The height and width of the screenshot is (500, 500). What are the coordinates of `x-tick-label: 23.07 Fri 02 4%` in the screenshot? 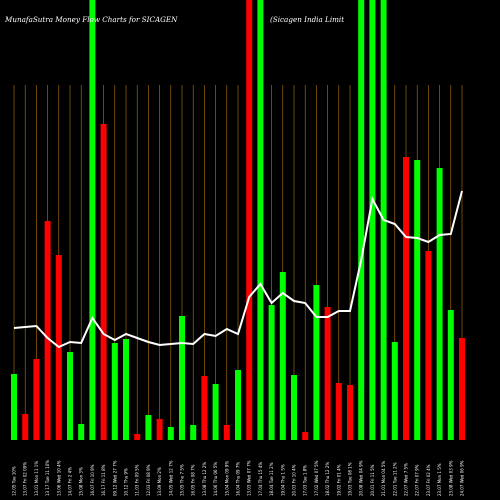 It's located at (428, 480).